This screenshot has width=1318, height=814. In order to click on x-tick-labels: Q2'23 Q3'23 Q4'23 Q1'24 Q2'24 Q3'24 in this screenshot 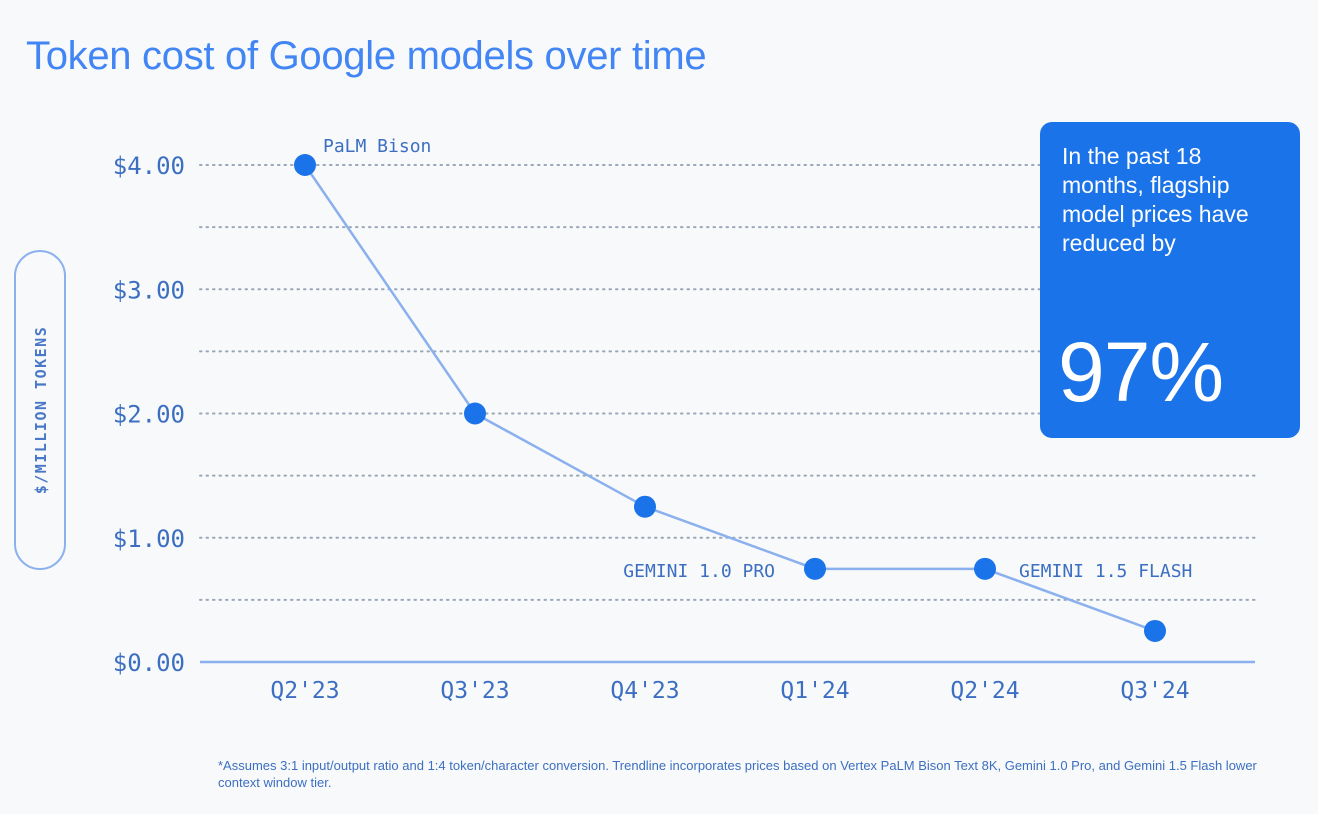, I will do `click(729, 691)`.